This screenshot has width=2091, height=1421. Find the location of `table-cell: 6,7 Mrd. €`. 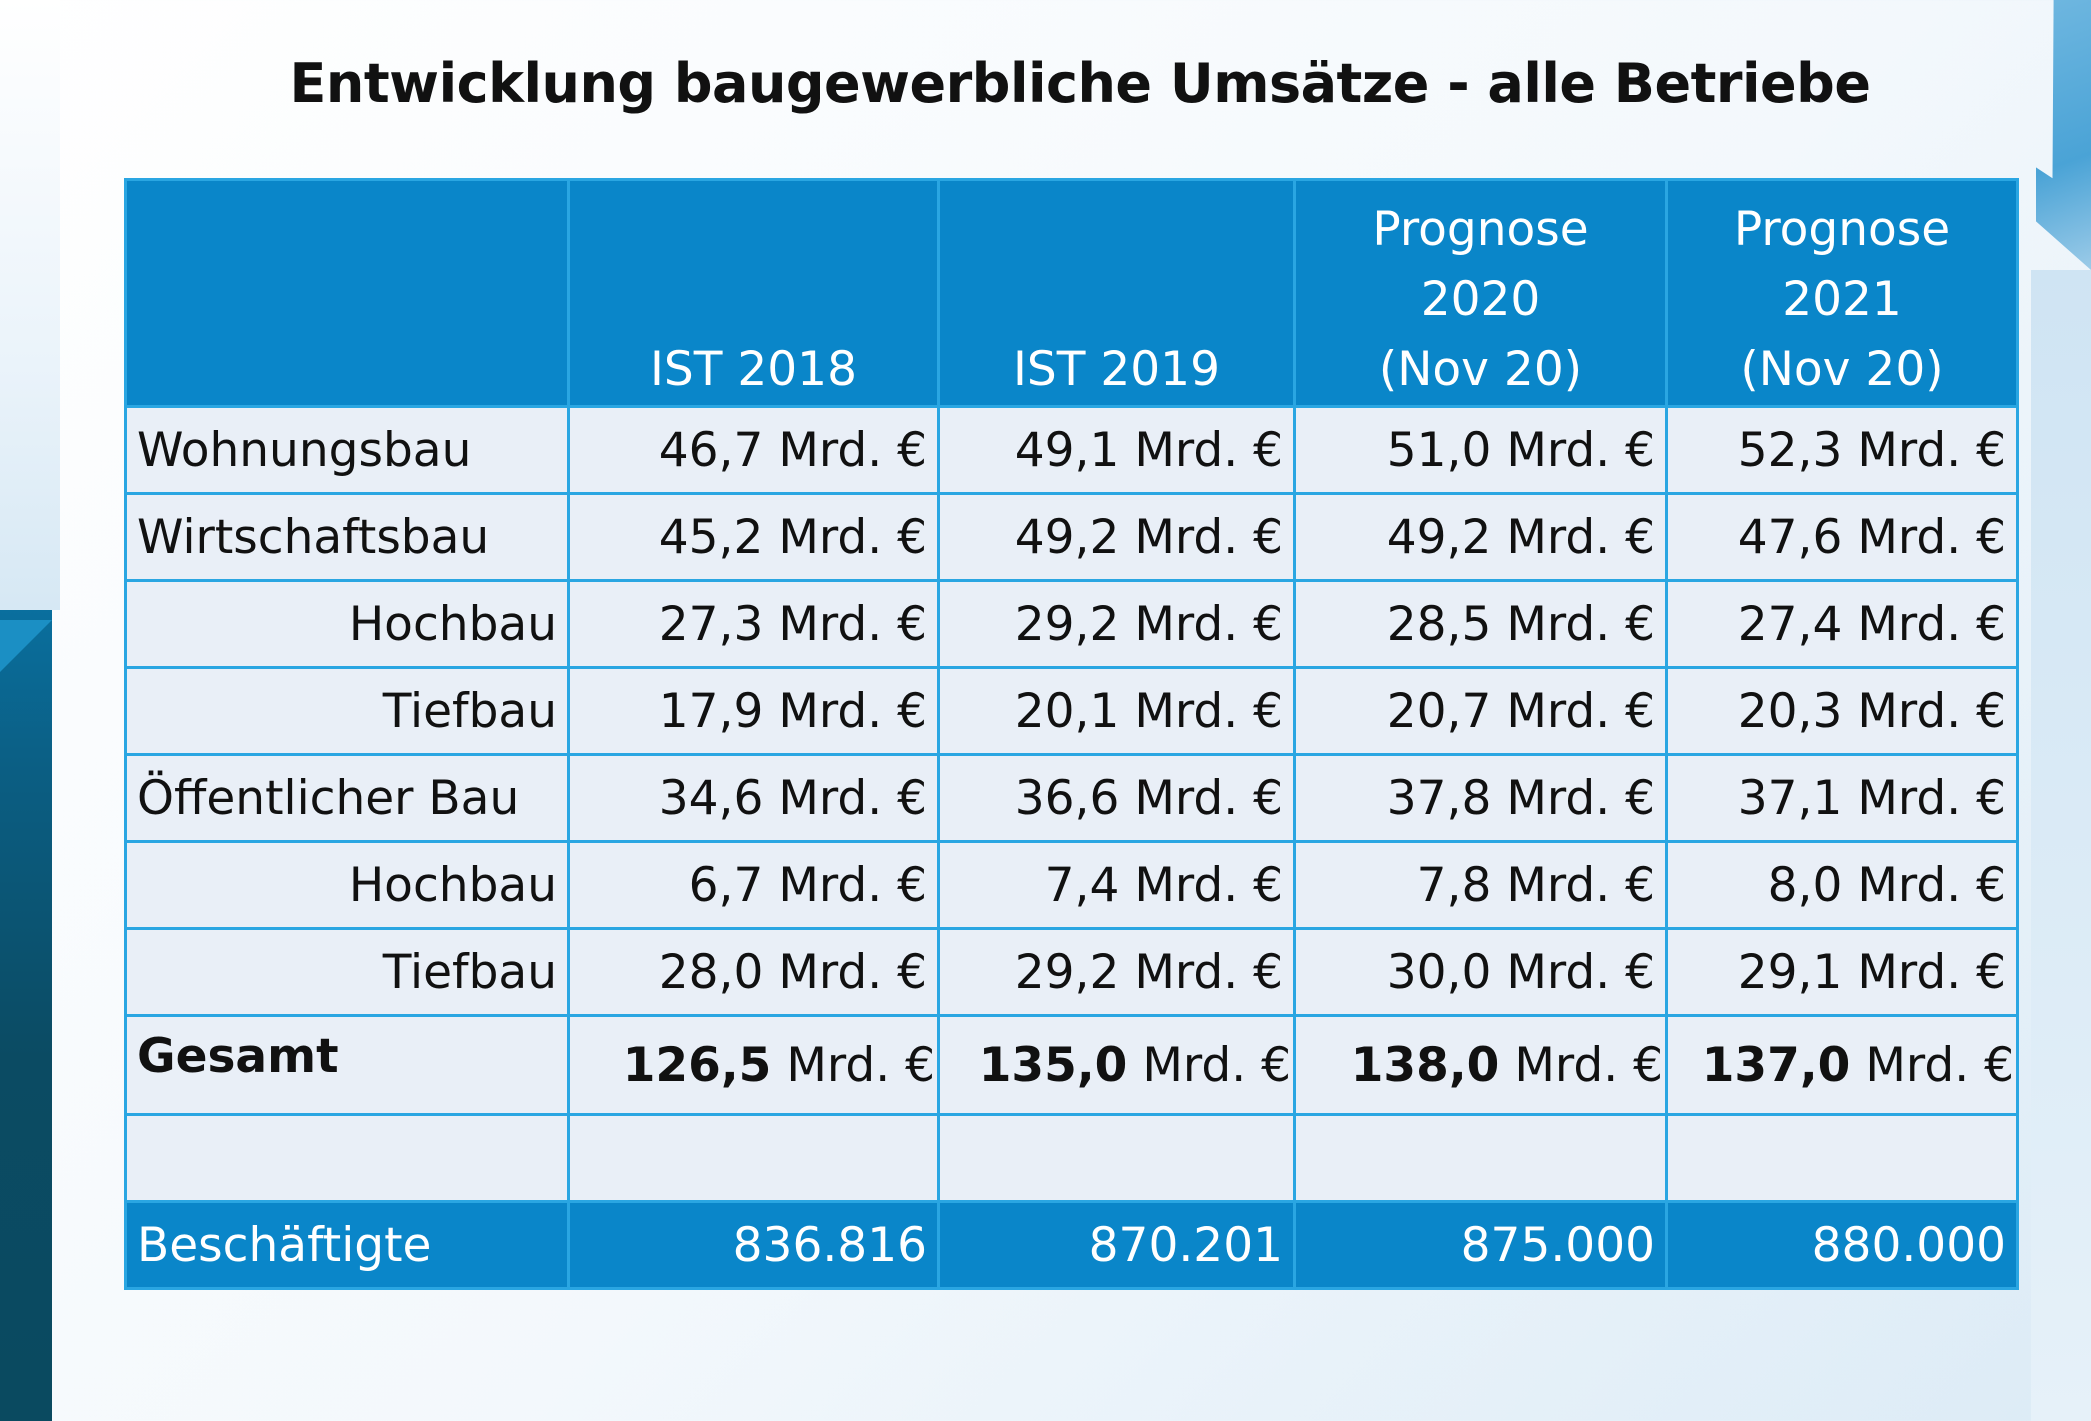

table-cell: 6,7 Mrd. € is located at coordinates (753, 885).